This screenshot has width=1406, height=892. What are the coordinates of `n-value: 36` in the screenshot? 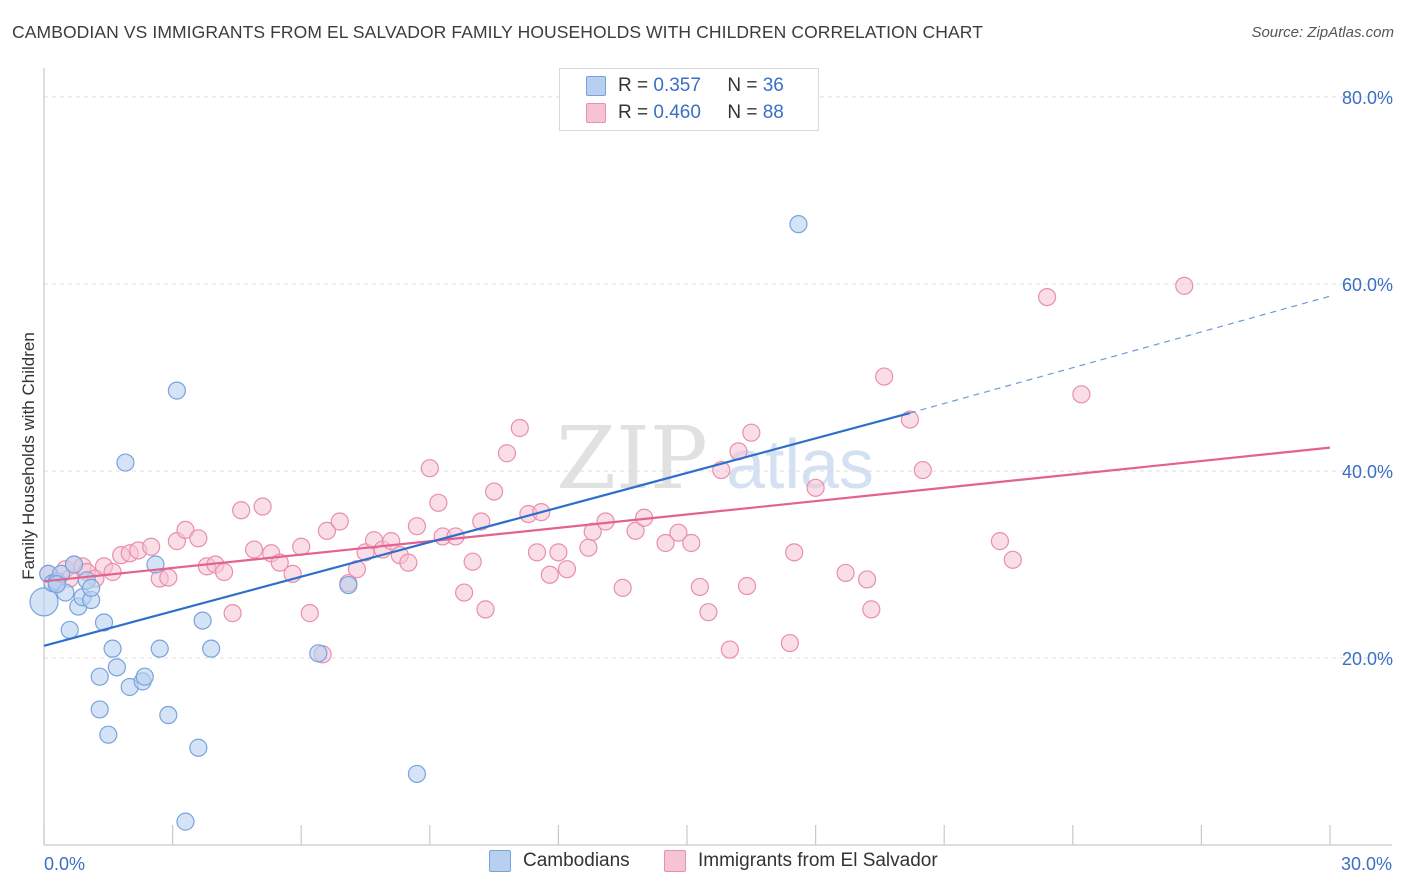 It's located at (773, 85).